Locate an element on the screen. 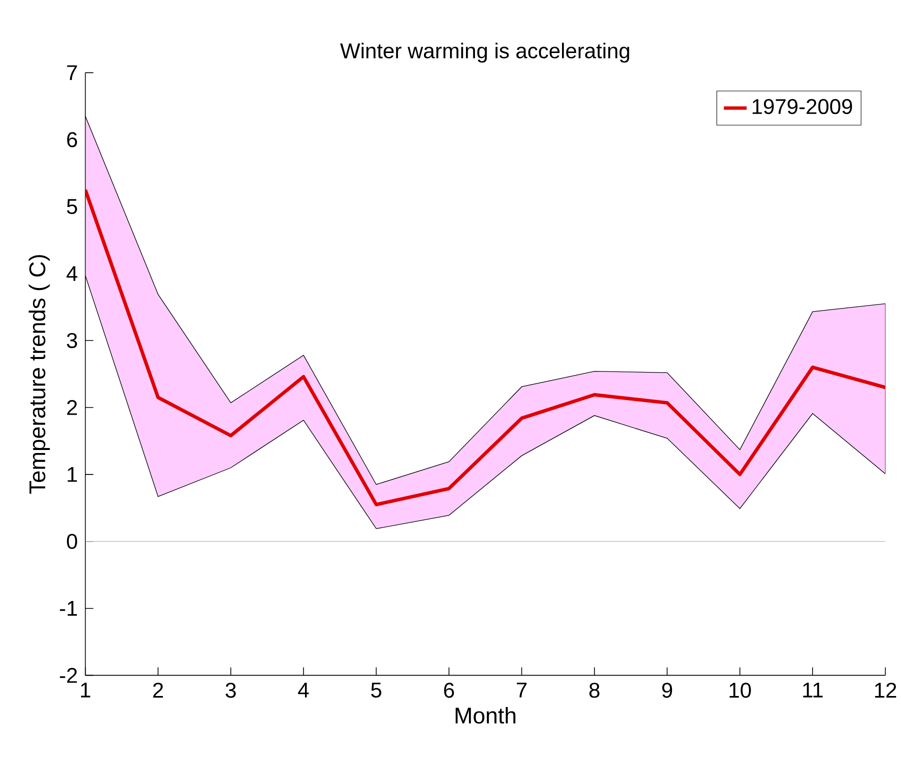  x-tick-label: 8 is located at coordinates (594, 690).